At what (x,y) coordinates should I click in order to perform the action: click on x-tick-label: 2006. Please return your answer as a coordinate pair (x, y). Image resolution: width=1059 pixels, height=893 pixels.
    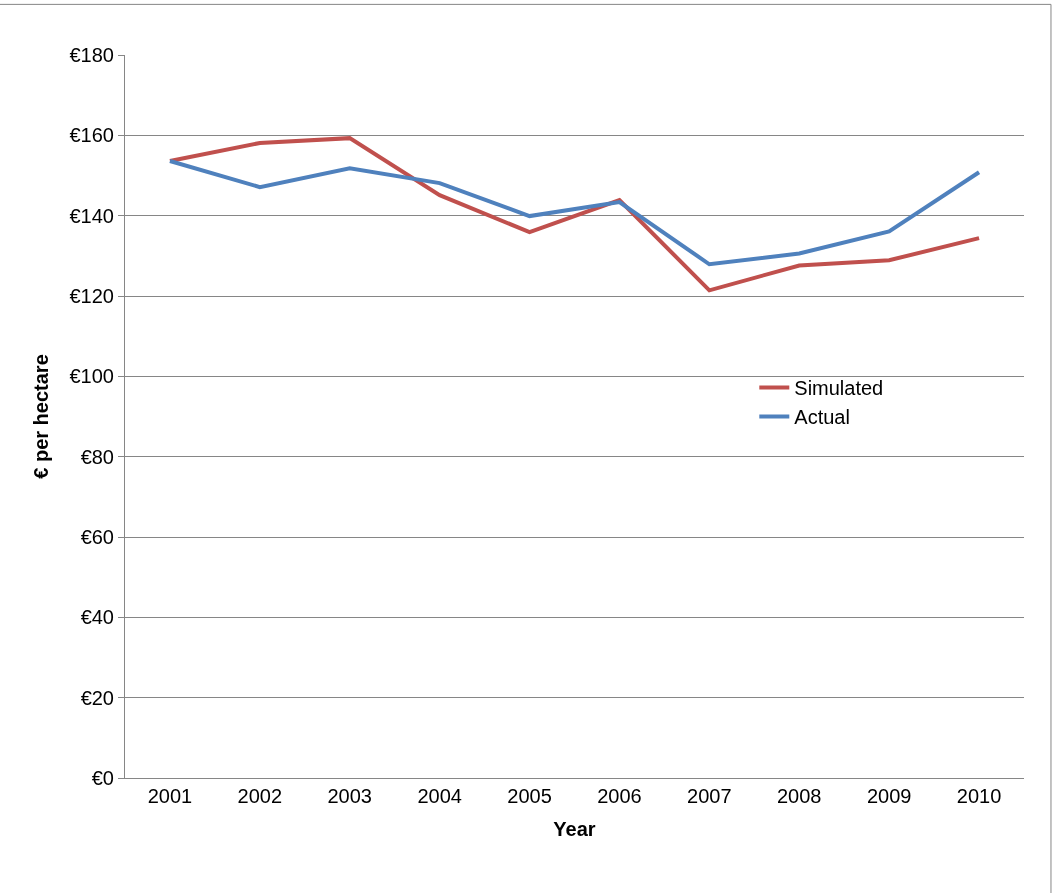
    Looking at the image, I should click on (619, 796).